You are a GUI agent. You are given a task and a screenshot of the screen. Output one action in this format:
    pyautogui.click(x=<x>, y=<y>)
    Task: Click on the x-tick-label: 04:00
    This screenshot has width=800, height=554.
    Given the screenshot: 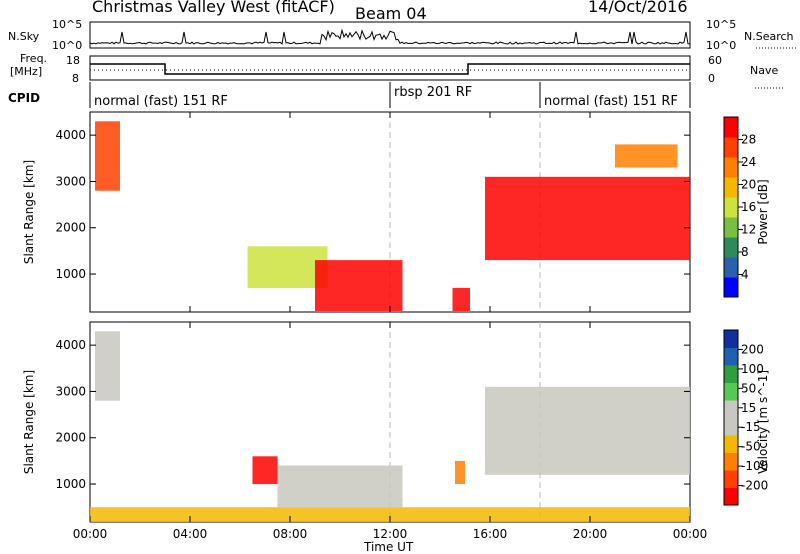 What is the action you would take?
    pyautogui.click(x=190, y=534)
    